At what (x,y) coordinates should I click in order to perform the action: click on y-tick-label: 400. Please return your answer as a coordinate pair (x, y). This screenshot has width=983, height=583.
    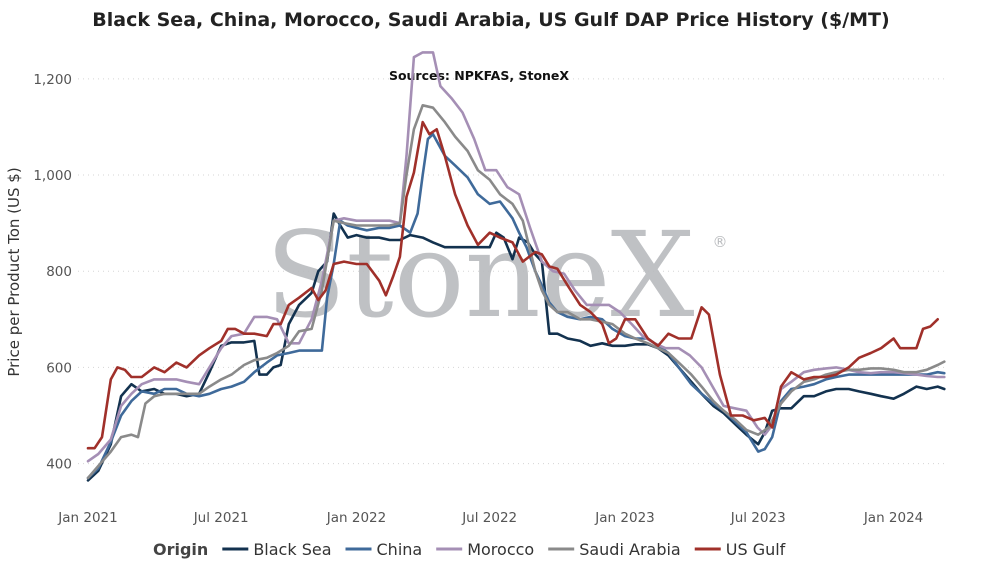
    Looking at the image, I should click on (59, 465).